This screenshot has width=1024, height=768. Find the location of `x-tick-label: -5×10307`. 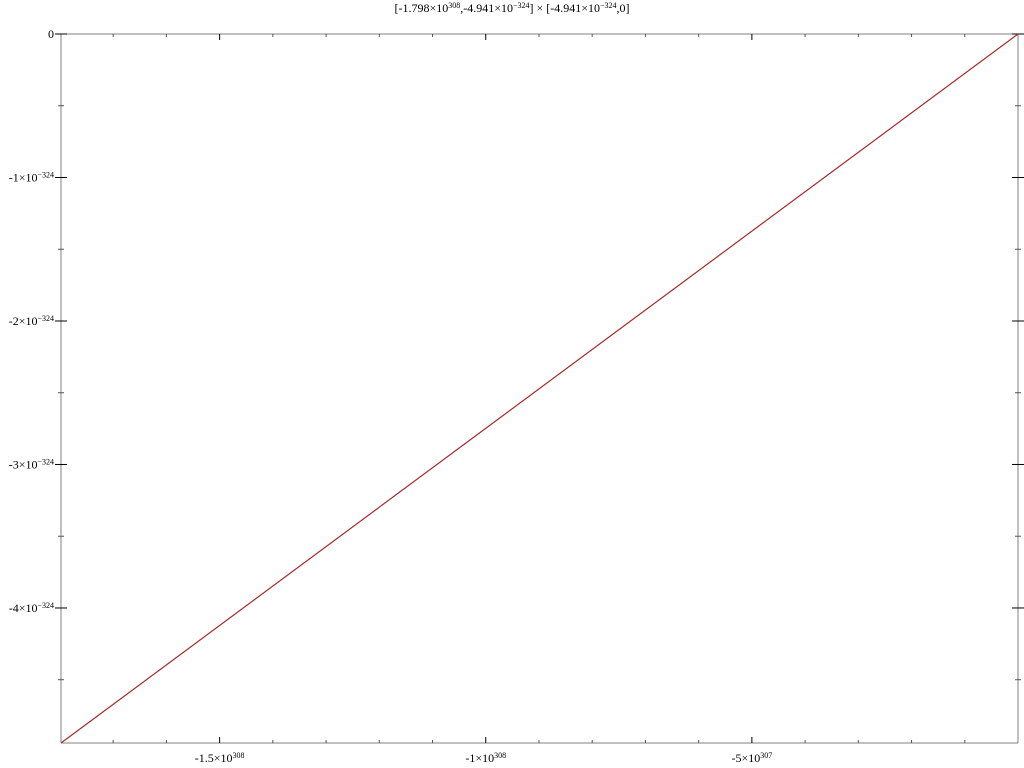

x-tick-label: -5×10307 is located at coordinates (751, 758).